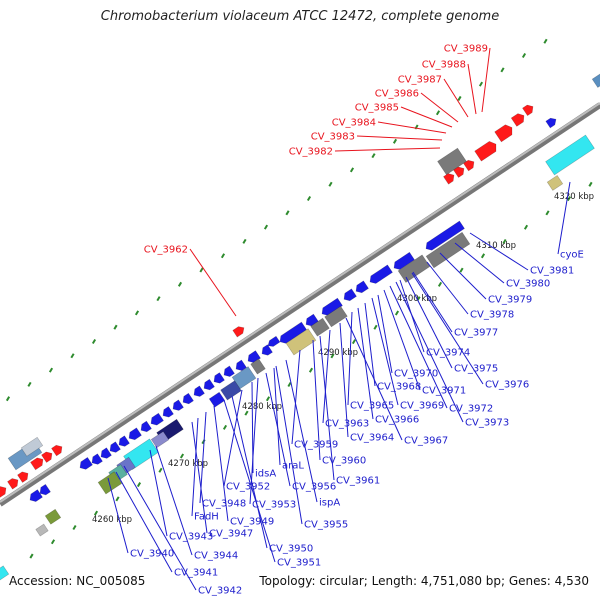 This screenshot has width=600, height=600. I want to click on gene-label: CV_3971, so click(444, 391).